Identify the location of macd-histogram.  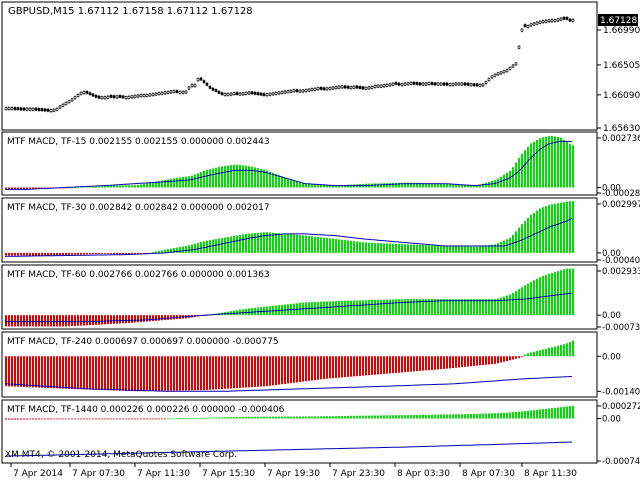
(289, 162).